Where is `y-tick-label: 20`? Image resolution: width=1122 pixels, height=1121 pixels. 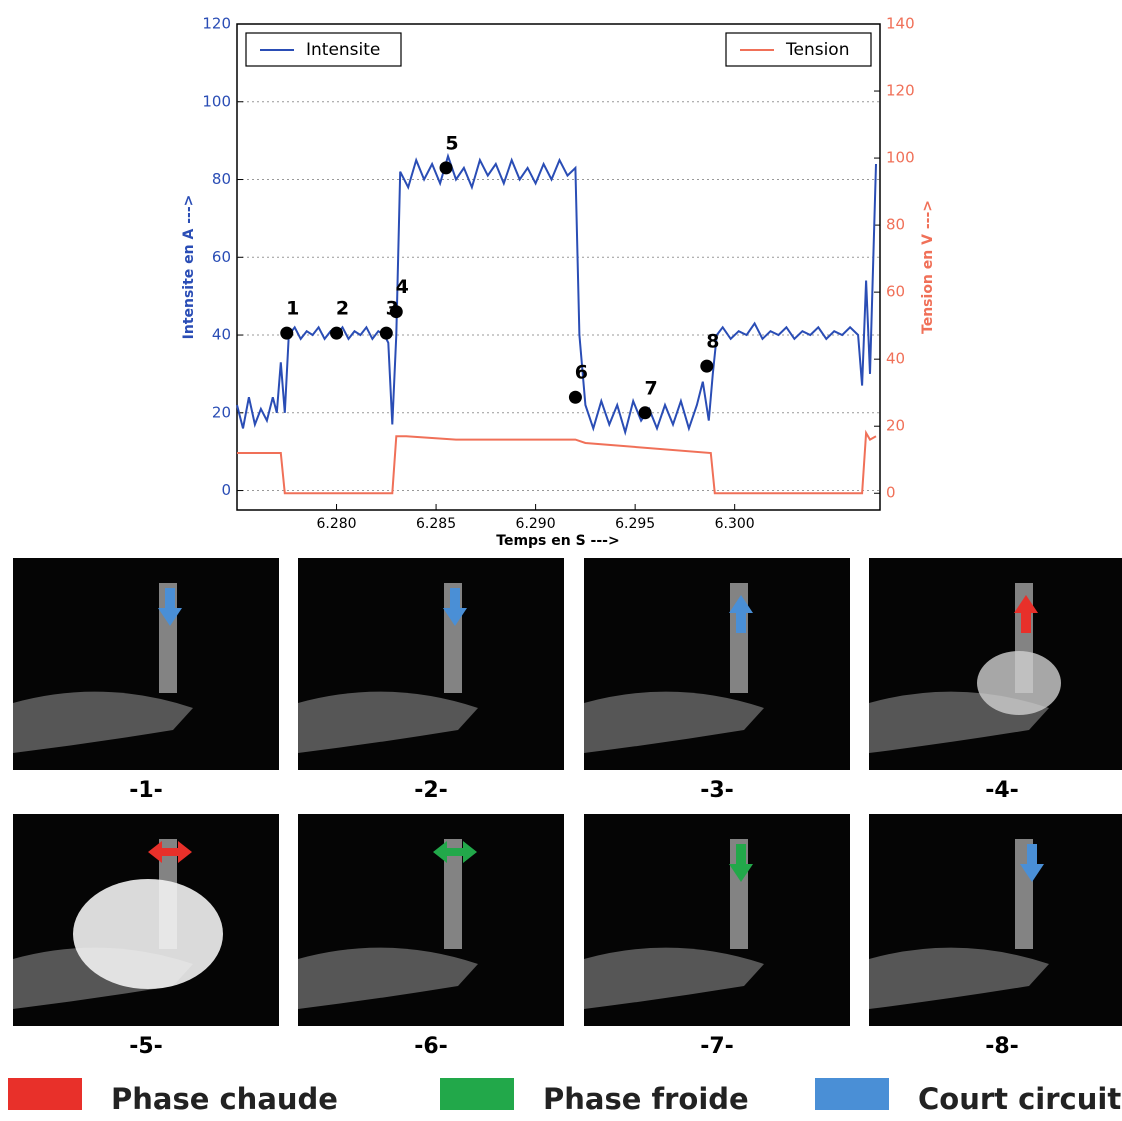
y-tick-label: 20 is located at coordinates (221, 412).